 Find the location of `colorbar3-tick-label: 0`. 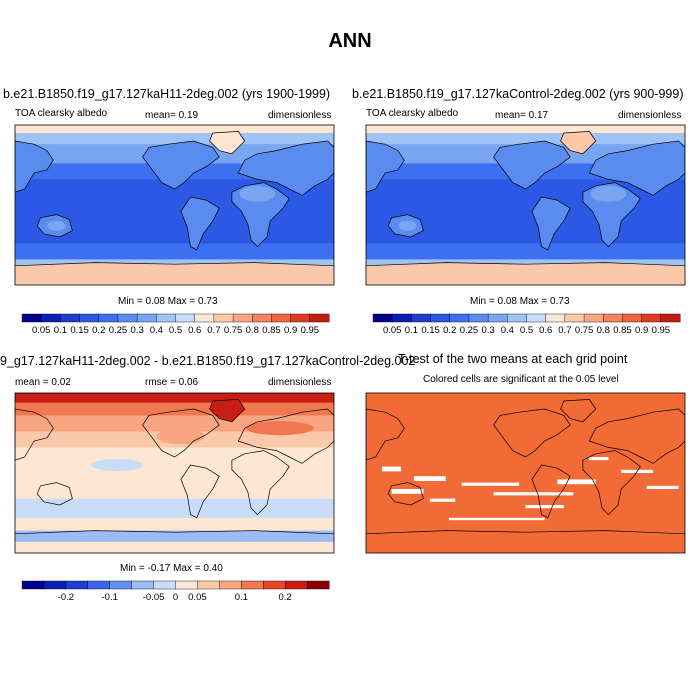

colorbar3-tick-label: 0 is located at coordinates (175, 597).